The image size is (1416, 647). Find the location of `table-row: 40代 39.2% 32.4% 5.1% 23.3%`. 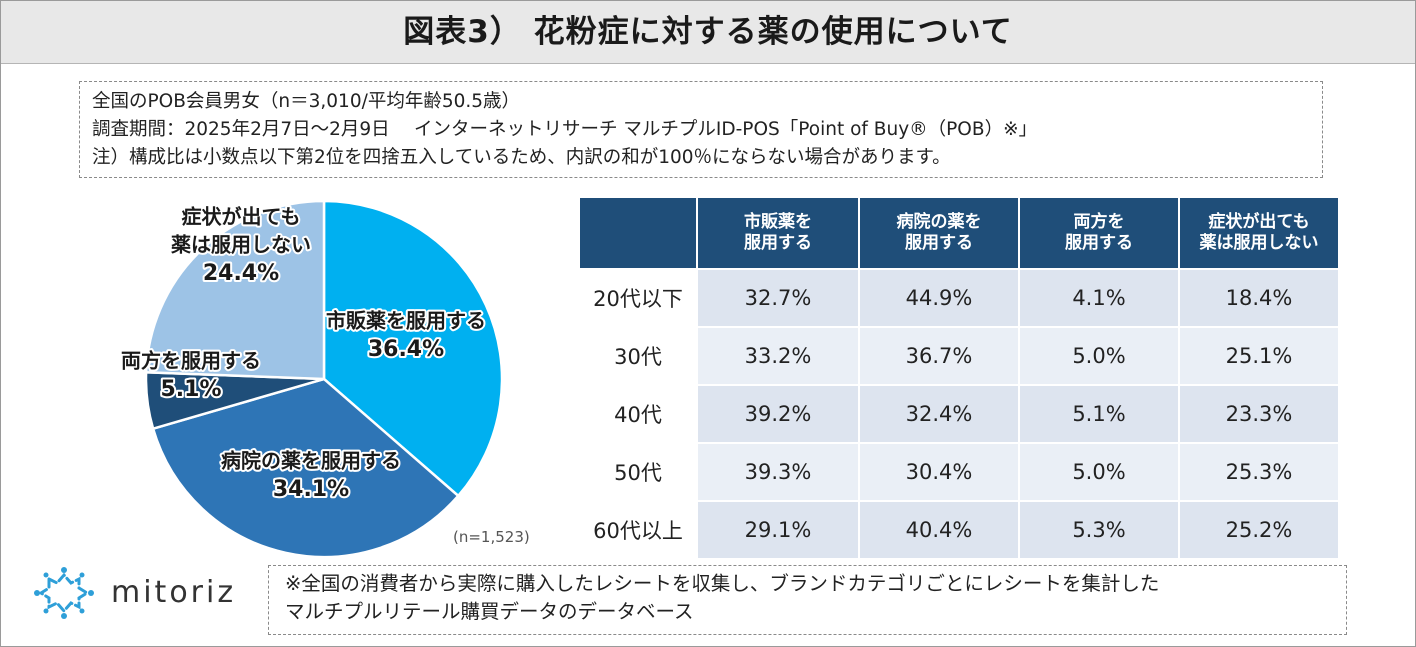

table-row: 40代 39.2% 32.4% 5.1% 23.3% is located at coordinates (959, 413).